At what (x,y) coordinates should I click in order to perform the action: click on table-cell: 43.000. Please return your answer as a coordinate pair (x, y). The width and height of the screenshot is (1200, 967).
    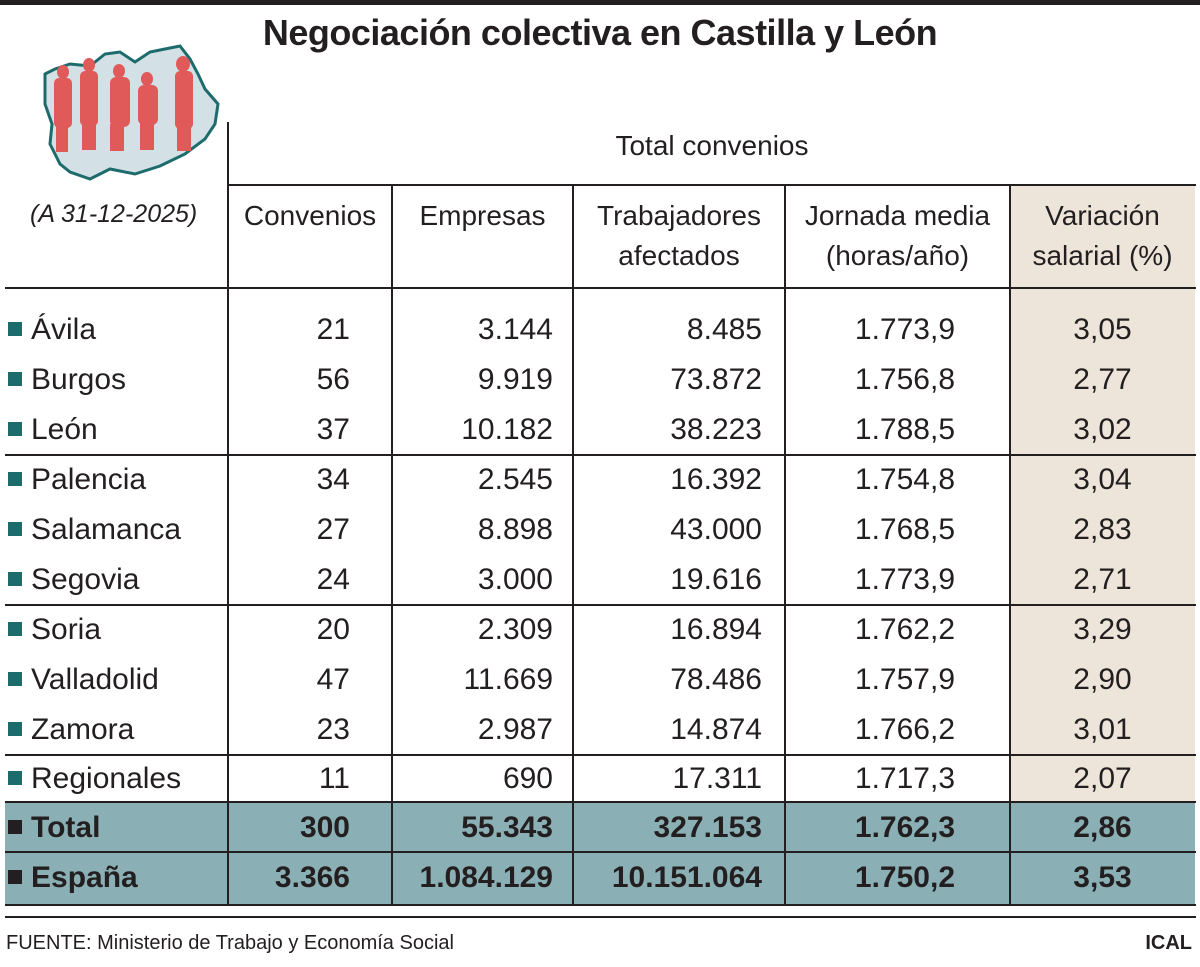
    Looking at the image, I should click on (716, 529).